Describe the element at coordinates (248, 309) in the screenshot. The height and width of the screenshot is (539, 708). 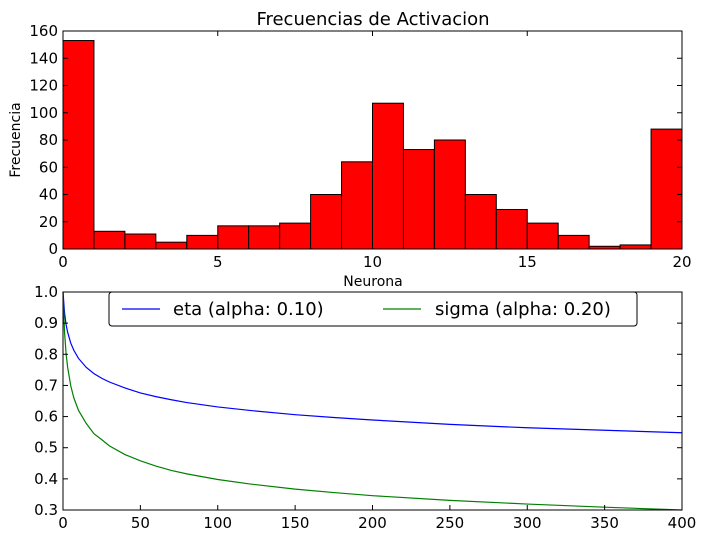
I see `legend-label-eta: eta (alpha: 0.10)` at that location.